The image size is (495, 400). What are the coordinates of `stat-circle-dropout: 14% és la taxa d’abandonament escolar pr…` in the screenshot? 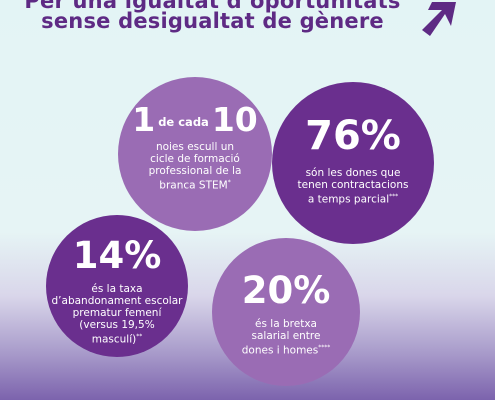 It's located at (117, 286).